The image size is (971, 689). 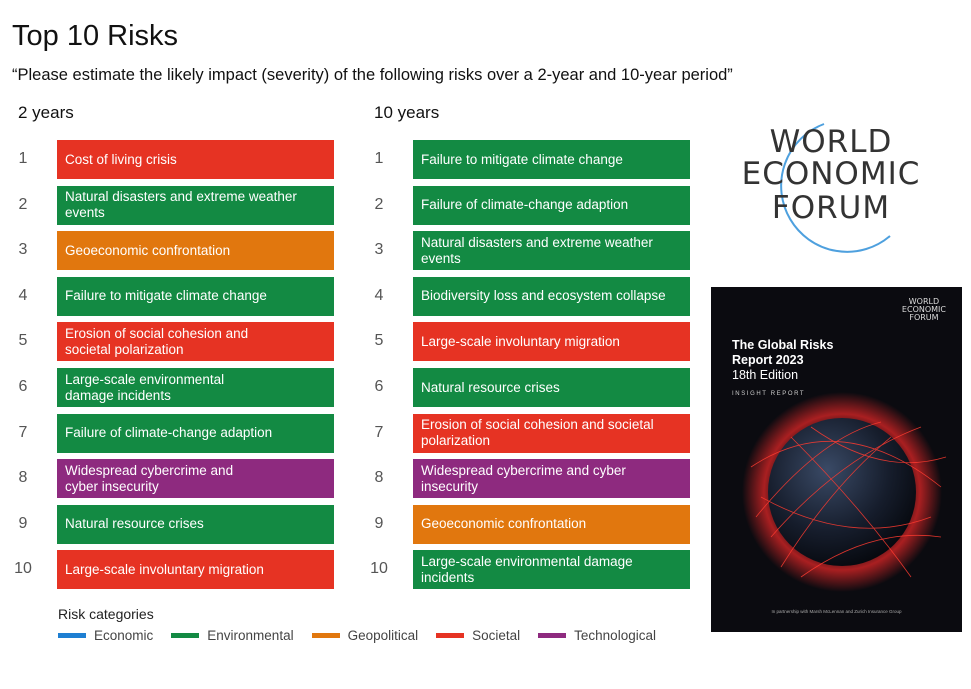 What do you see at coordinates (118, 395) in the screenshot?
I see `risk-label-line: damage incidents` at bounding box center [118, 395].